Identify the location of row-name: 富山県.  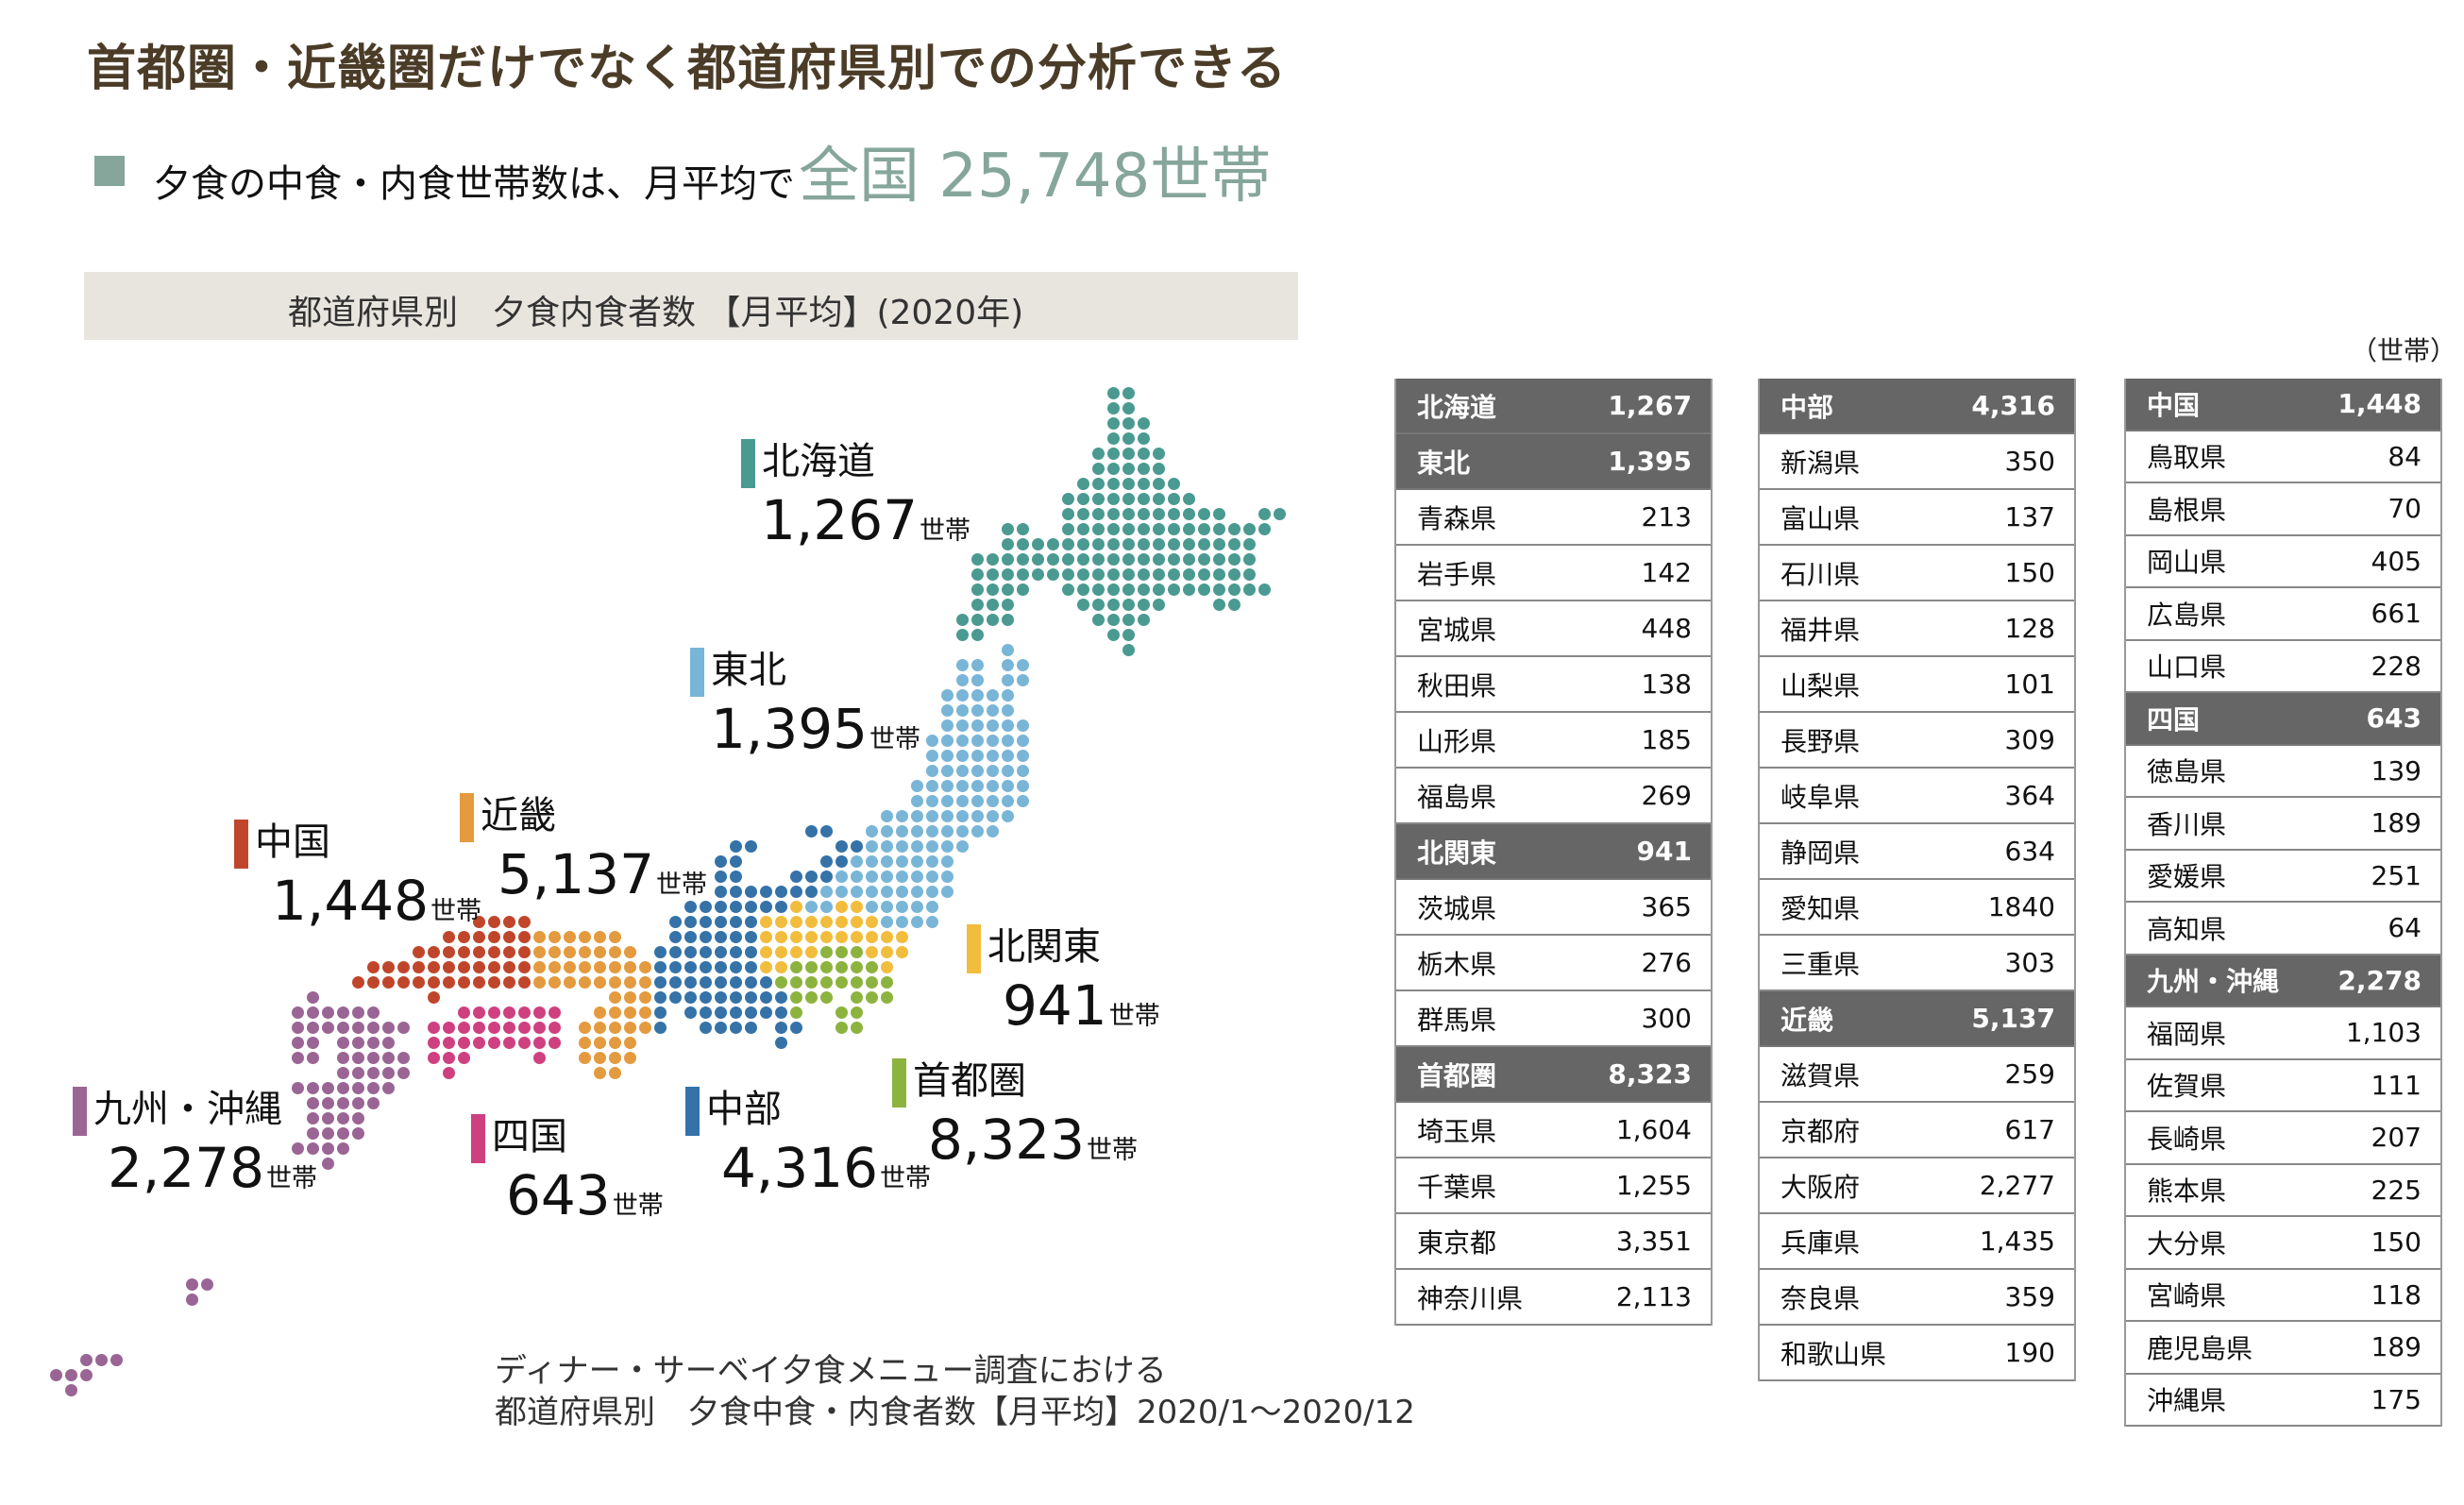
(1820, 518).